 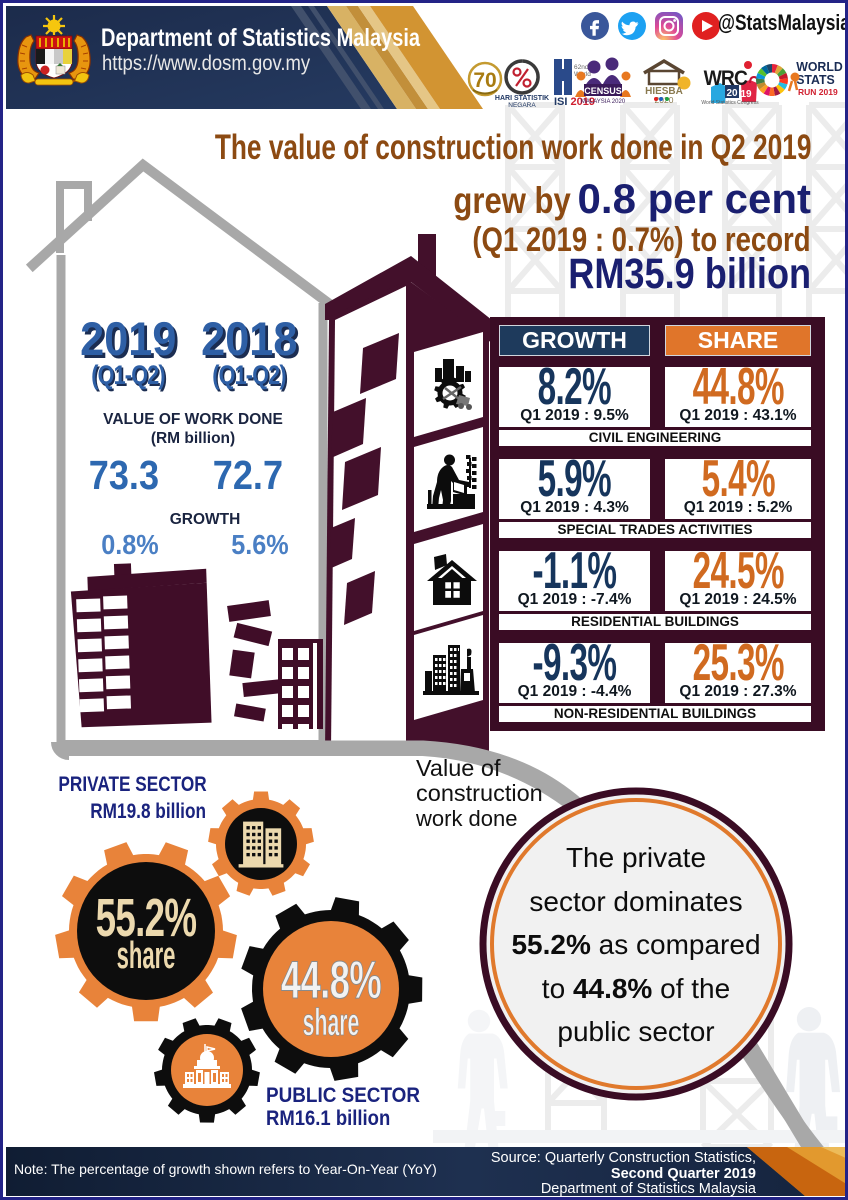 I want to click on svg-text: HARI STATISTIK, so click(x=522, y=98).